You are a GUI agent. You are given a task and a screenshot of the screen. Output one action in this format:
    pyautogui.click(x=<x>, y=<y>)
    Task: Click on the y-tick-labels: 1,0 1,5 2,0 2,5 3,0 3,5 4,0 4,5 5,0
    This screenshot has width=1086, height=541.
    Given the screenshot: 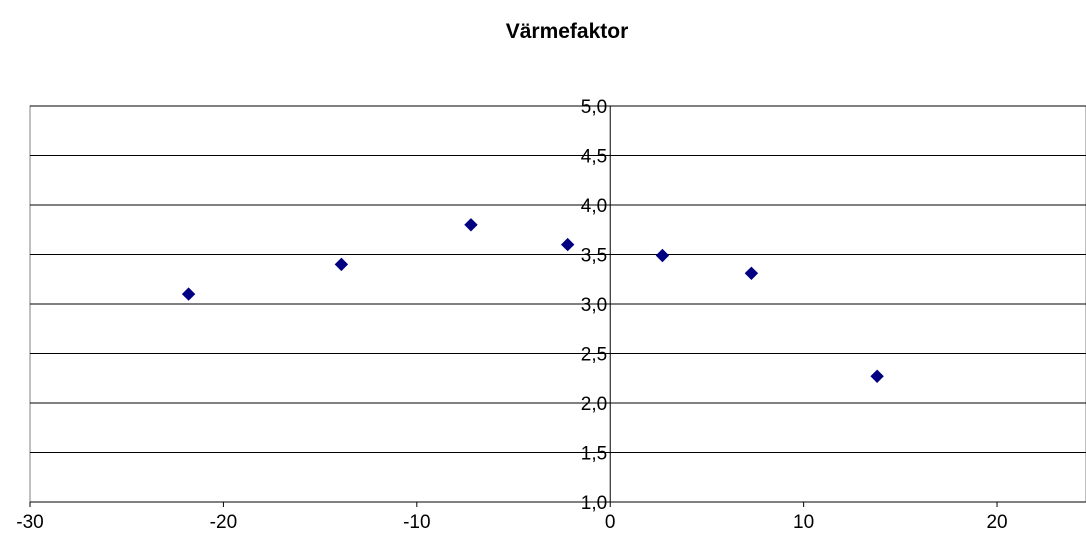 What is the action you would take?
    pyautogui.click(x=594, y=305)
    